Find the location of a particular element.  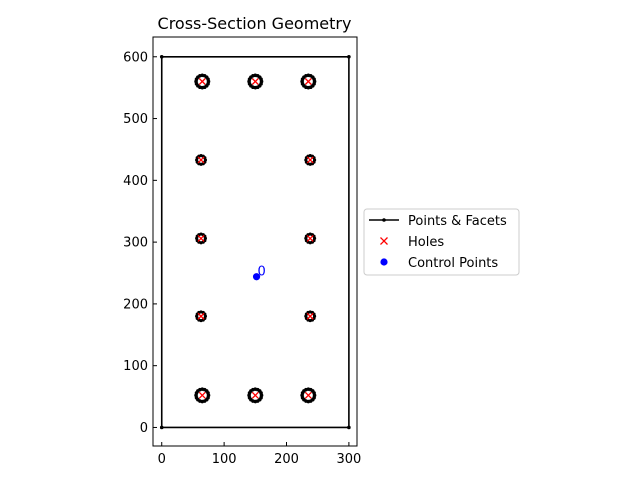

y-axis: 0 100 200 300 400 500 600 is located at coordinates (140, 243).